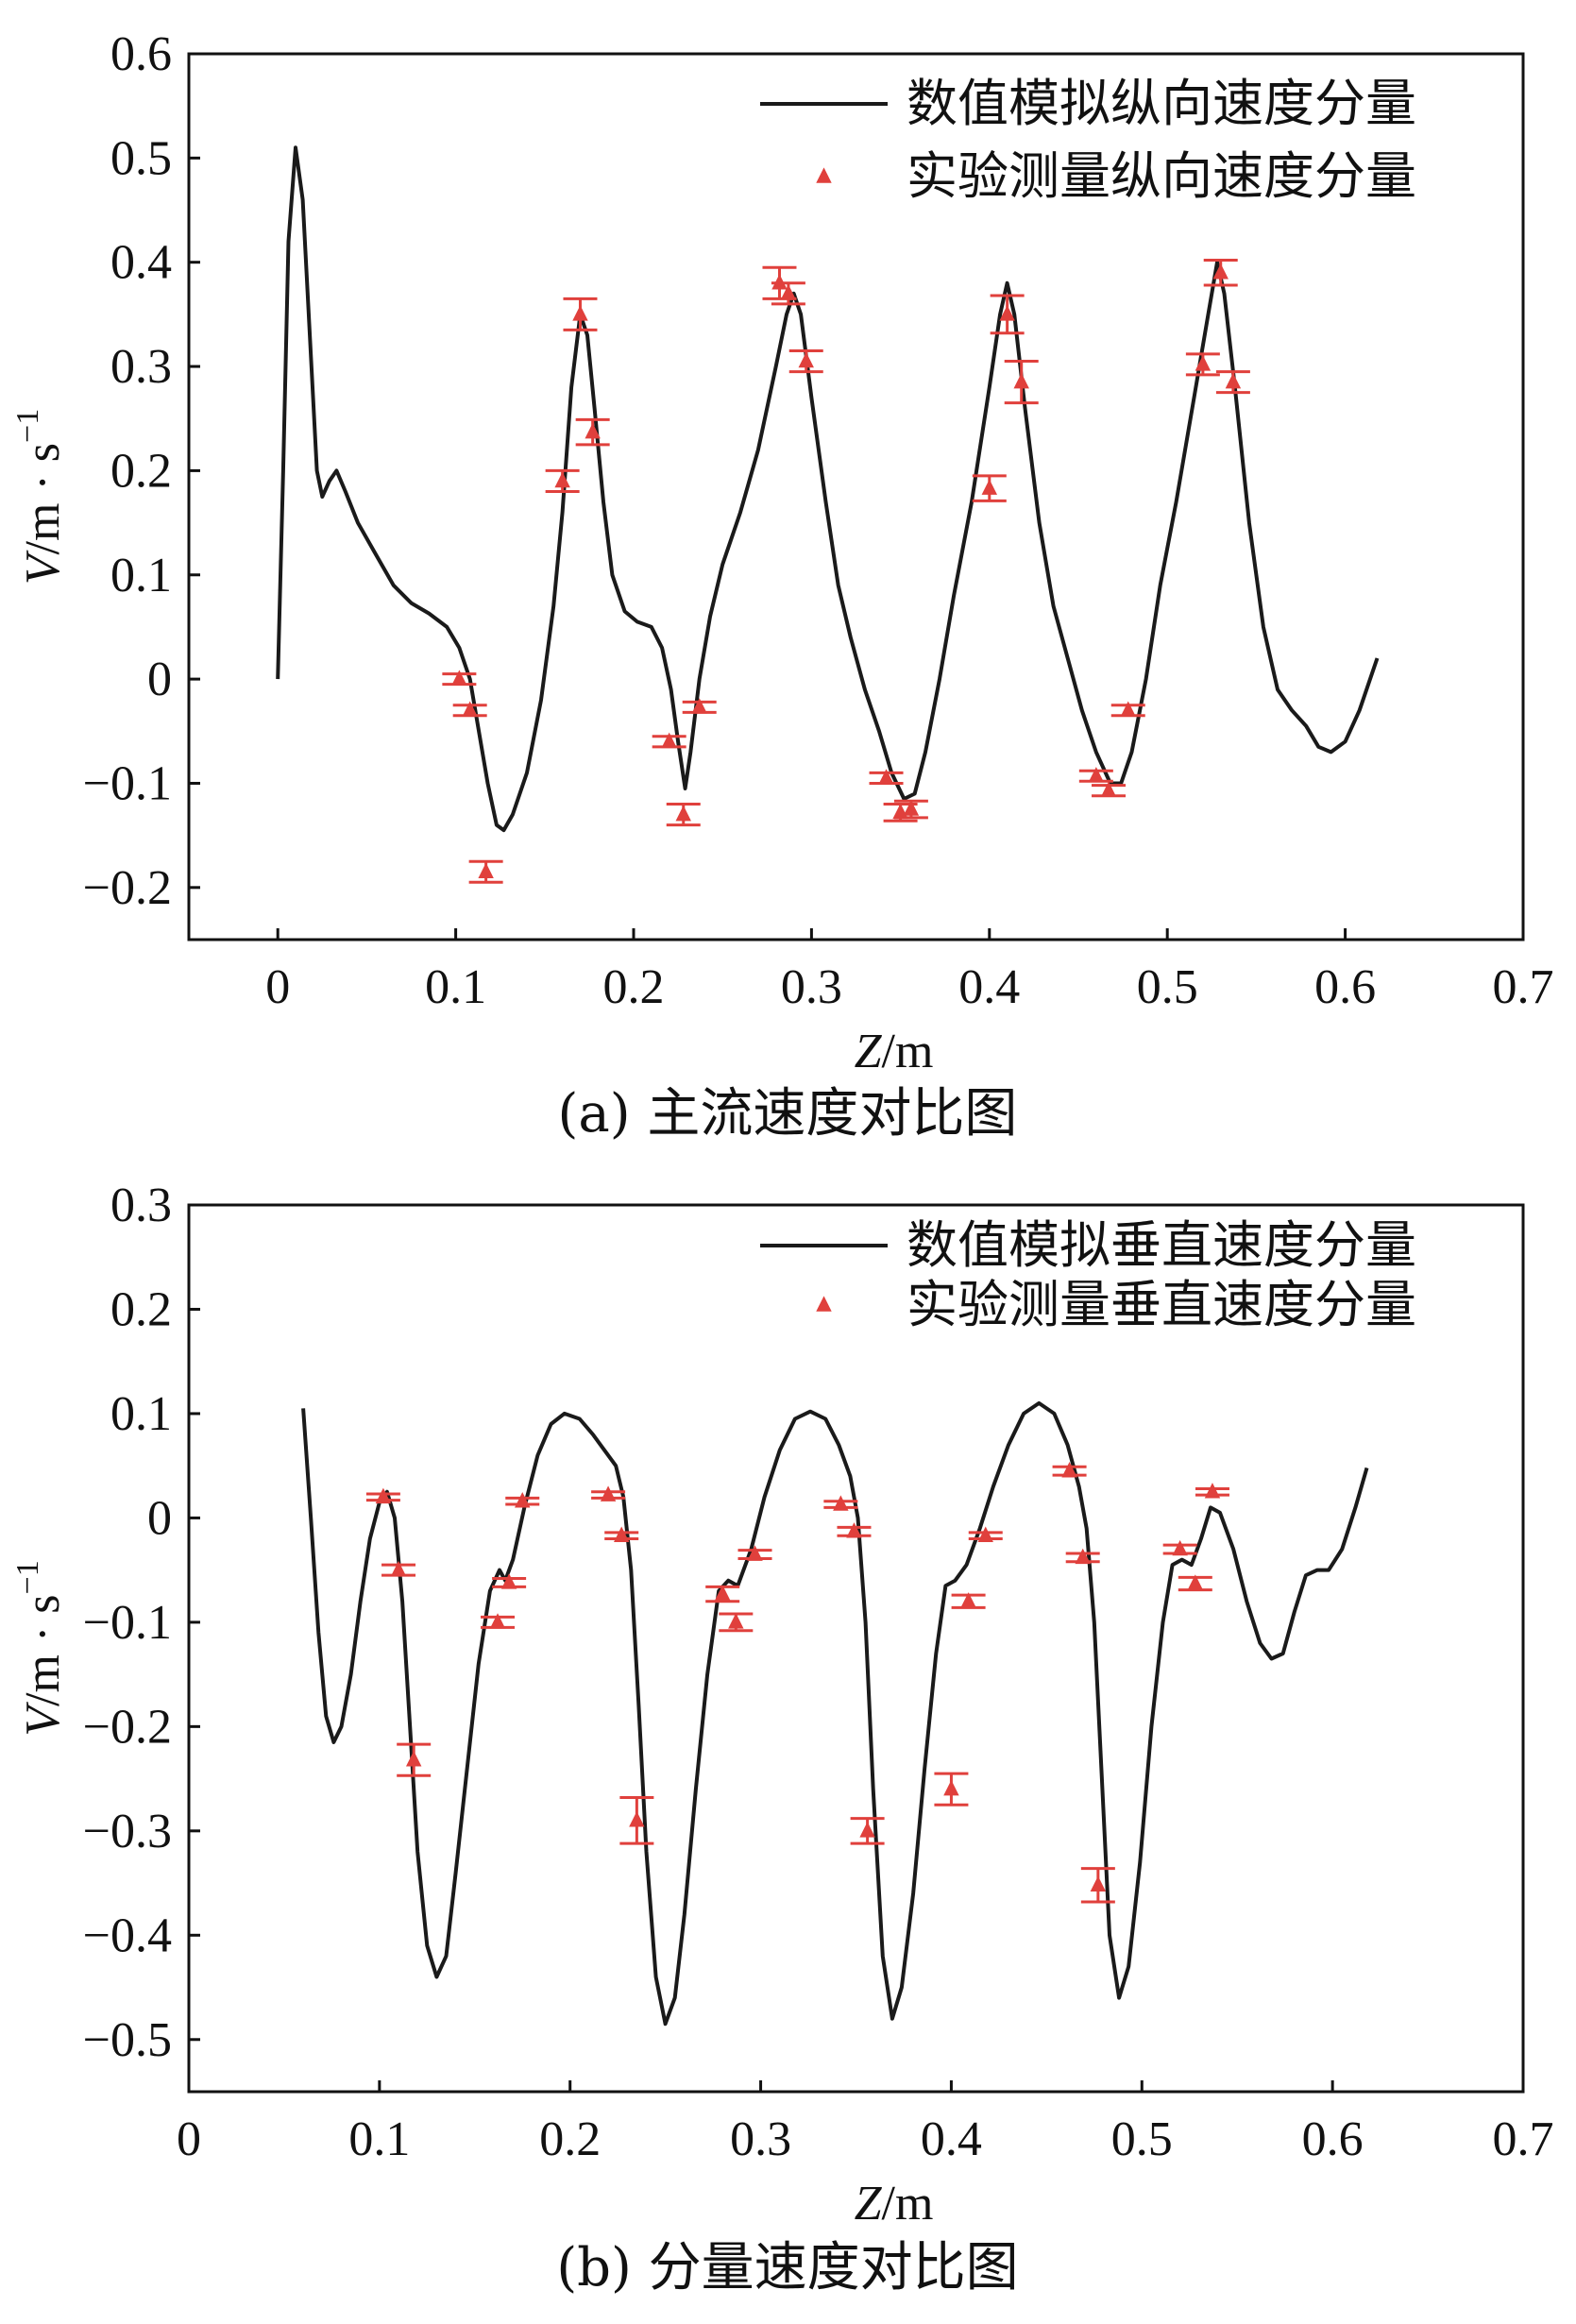 The width and height of the screenshot is (1576, 2324). What do you see at coordinates (127, 888) in the screenshot?
I see `y-tick-label: −0.2` at bounding box center [127, 888].